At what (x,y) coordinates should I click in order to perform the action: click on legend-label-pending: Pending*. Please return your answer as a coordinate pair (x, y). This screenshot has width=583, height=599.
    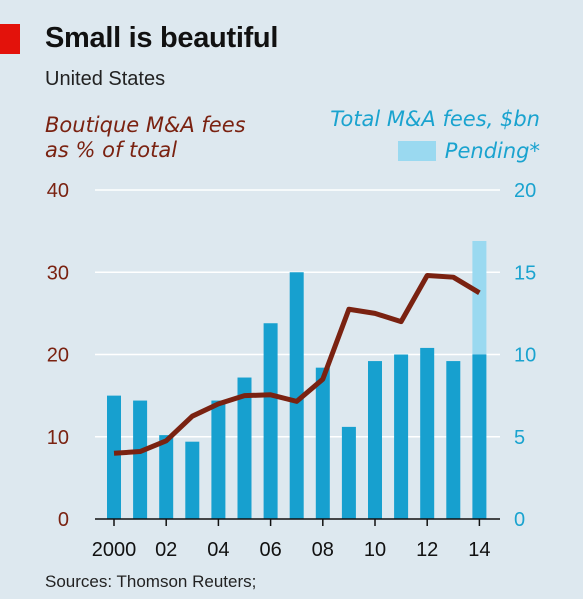
    Looking at the image, I should click on (492, 151).